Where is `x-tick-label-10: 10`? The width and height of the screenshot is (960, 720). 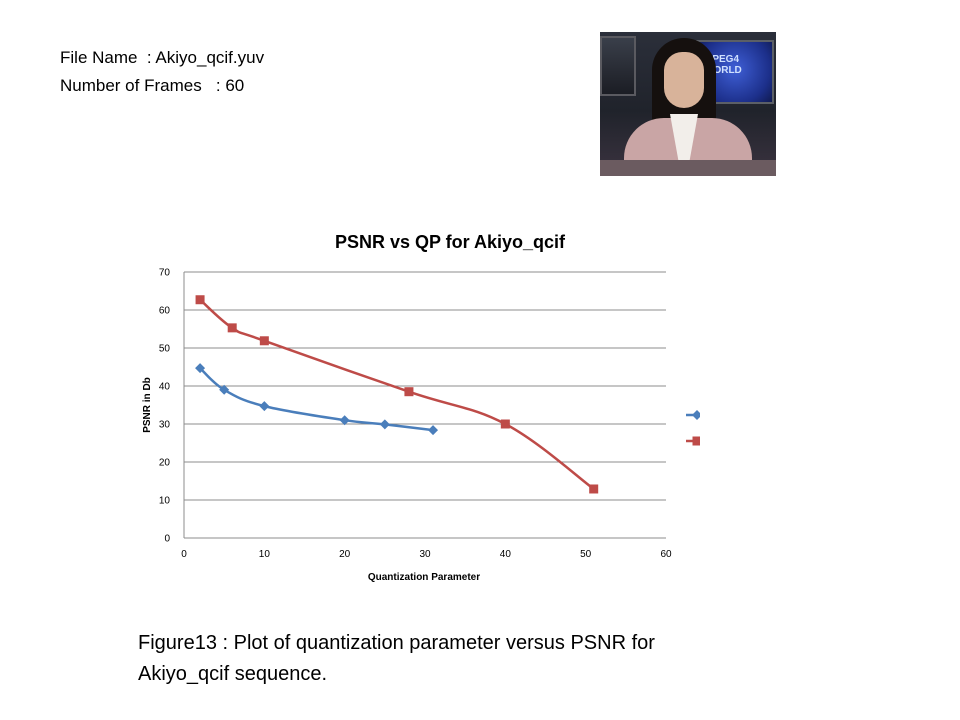
x-tick-label-10: 10 is located at coordinates (265, 554).